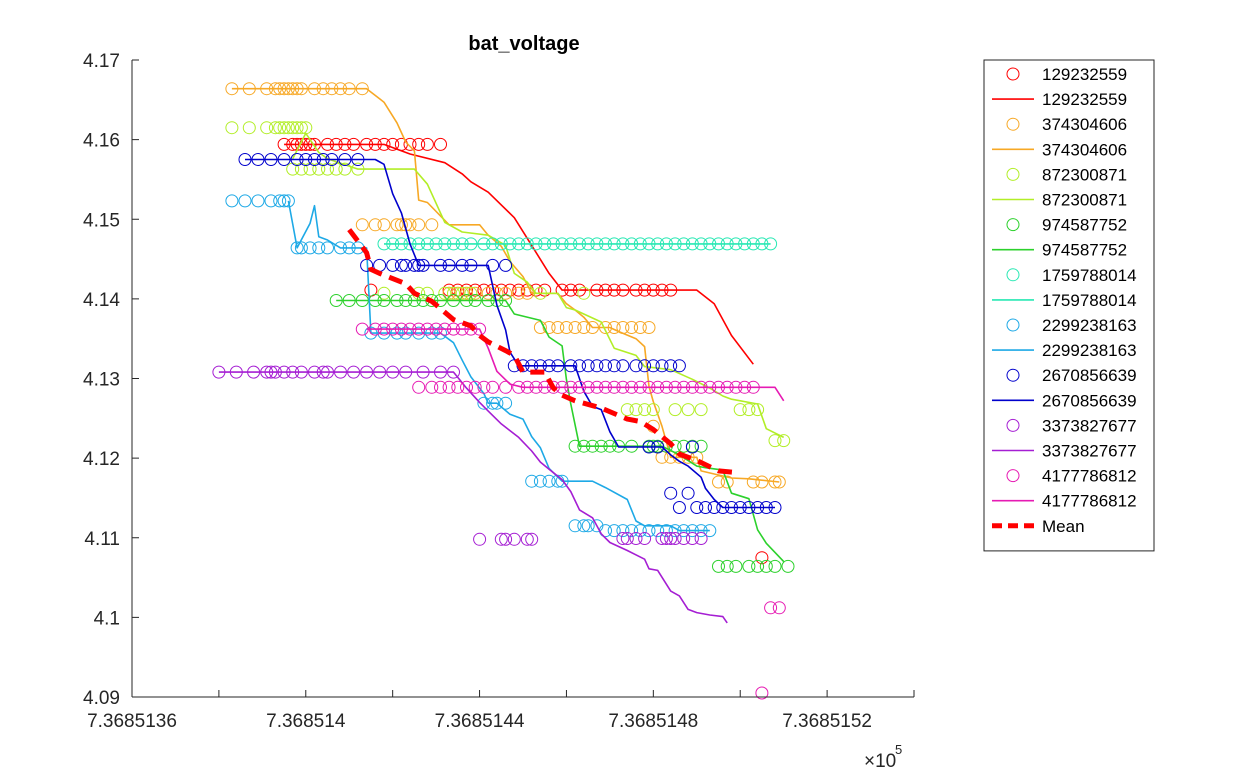  What do you see at coordinates (101, 61) in the screenshot?
I see `y-tick-label: 4.17` at bounding box center [101, 61].